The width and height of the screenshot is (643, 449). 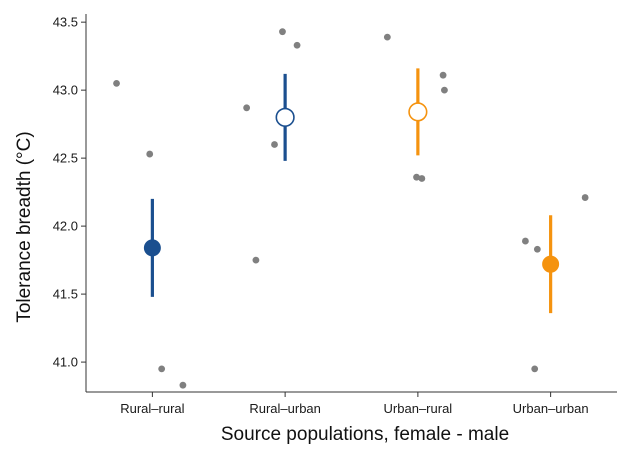 What do you see at coordinates (285, 408) in the screenshot?
I see `x-tick-label: Rural–urban` at bounding box center [285, 408].